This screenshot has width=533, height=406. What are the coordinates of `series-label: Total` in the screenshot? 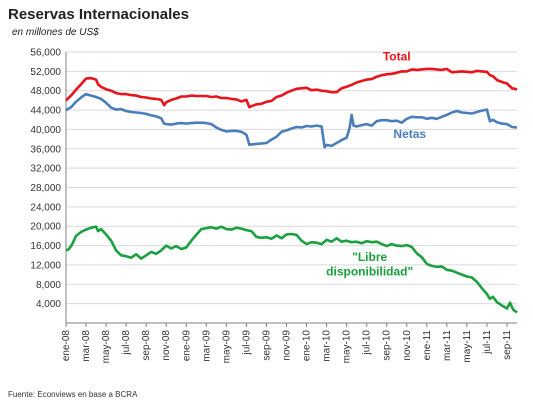 It's located at (397, 57).